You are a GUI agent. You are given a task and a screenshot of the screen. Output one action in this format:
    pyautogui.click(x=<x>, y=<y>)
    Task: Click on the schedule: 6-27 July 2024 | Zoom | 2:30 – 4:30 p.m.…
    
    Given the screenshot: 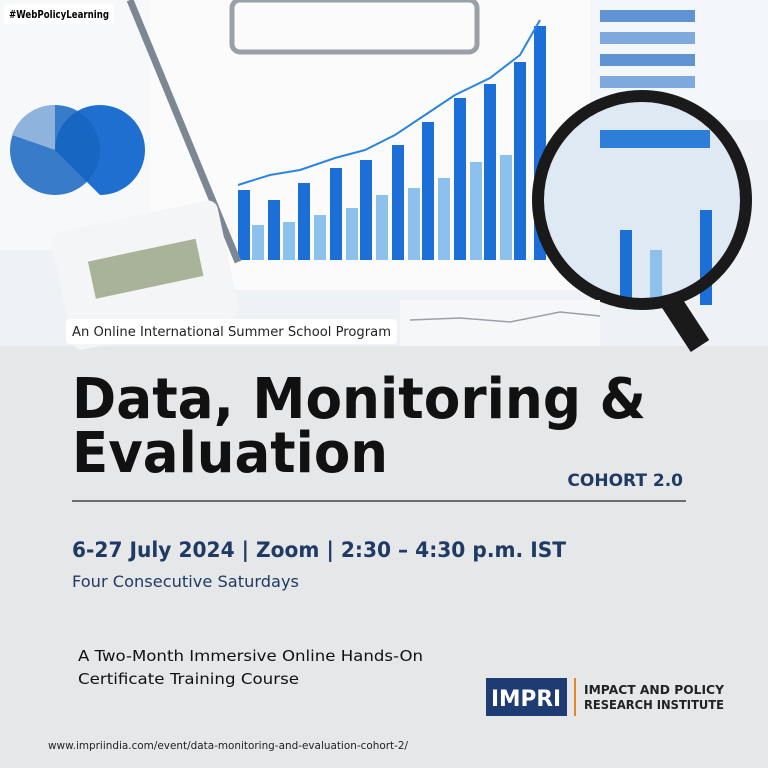 What is the action you would take?
    pyautogui.click(x=319, y=550)
    